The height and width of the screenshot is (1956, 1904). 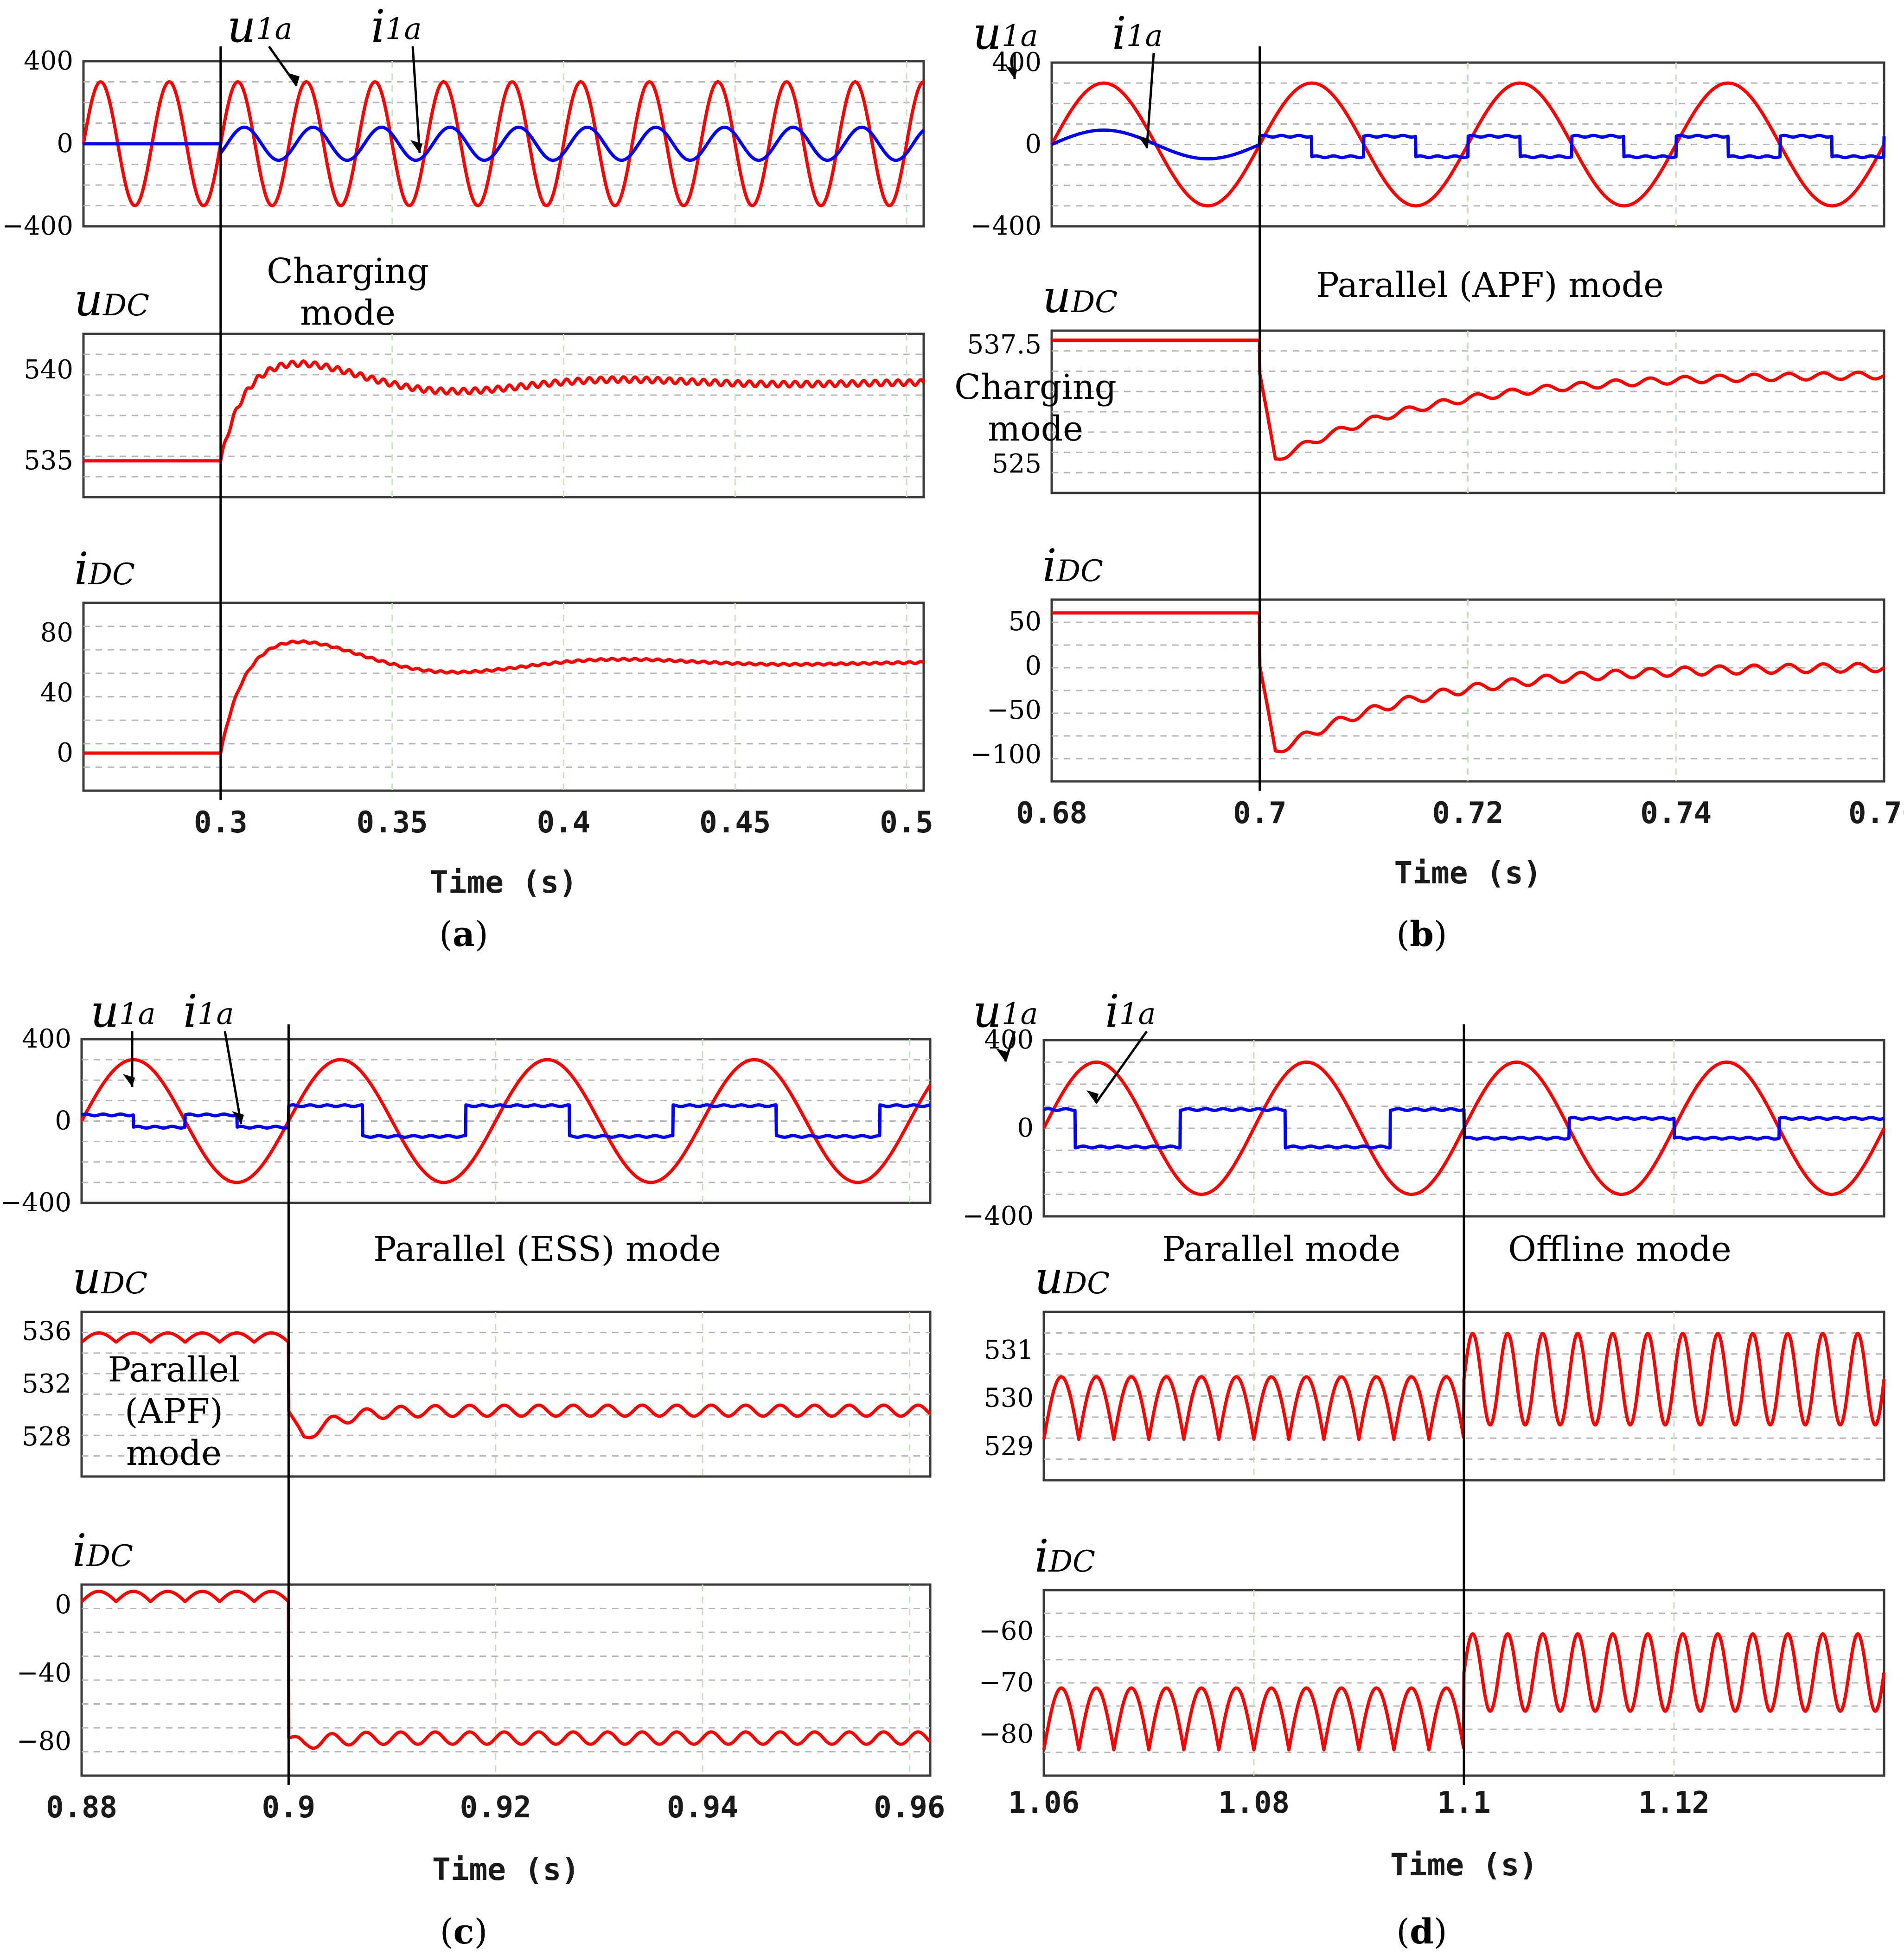 What do you see at coordinates (702, 1807) in the screenshot?
I see `x-tick-label: 0.94` at bounding box center [702, 1807].